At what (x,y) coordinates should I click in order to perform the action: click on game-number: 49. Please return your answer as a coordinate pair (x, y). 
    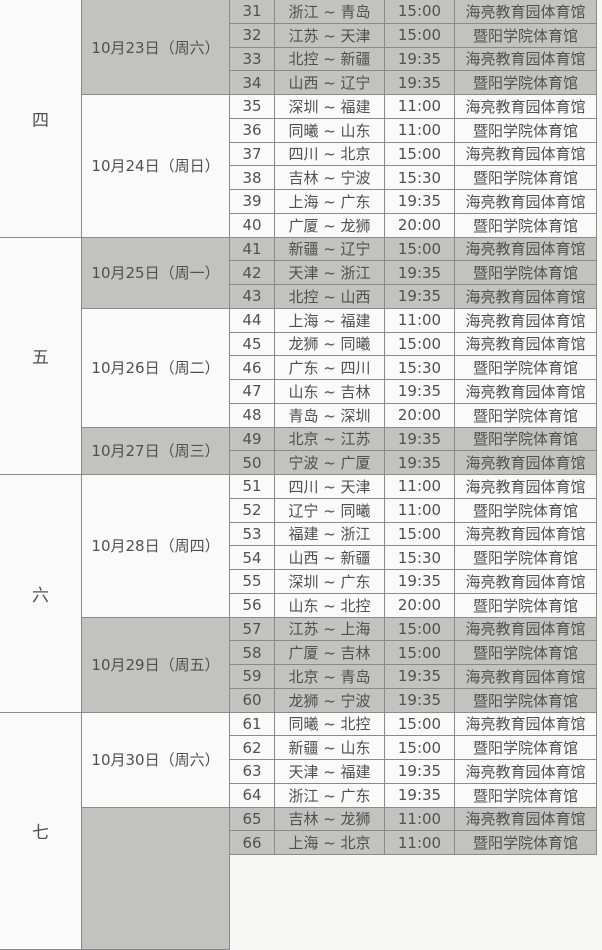
    Looking at the image, I should click on (252, 440).